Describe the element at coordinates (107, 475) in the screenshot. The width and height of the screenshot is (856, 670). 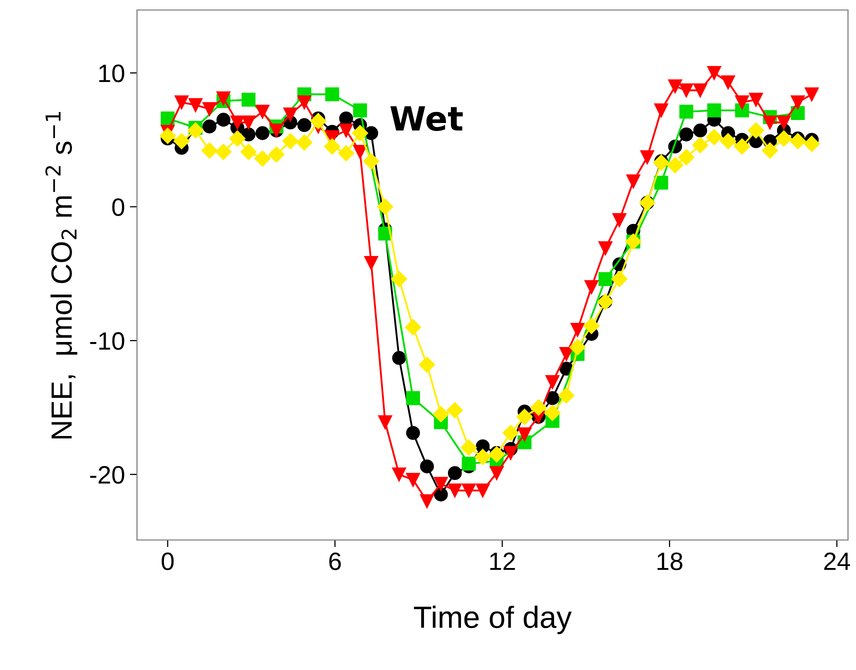
I see `y-tick-label: -20` at that location.